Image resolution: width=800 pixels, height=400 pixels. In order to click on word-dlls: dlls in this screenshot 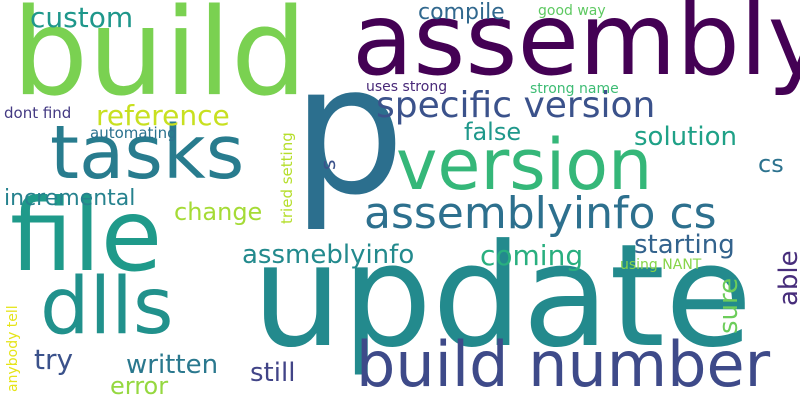, I will do `click(107, 307)`.